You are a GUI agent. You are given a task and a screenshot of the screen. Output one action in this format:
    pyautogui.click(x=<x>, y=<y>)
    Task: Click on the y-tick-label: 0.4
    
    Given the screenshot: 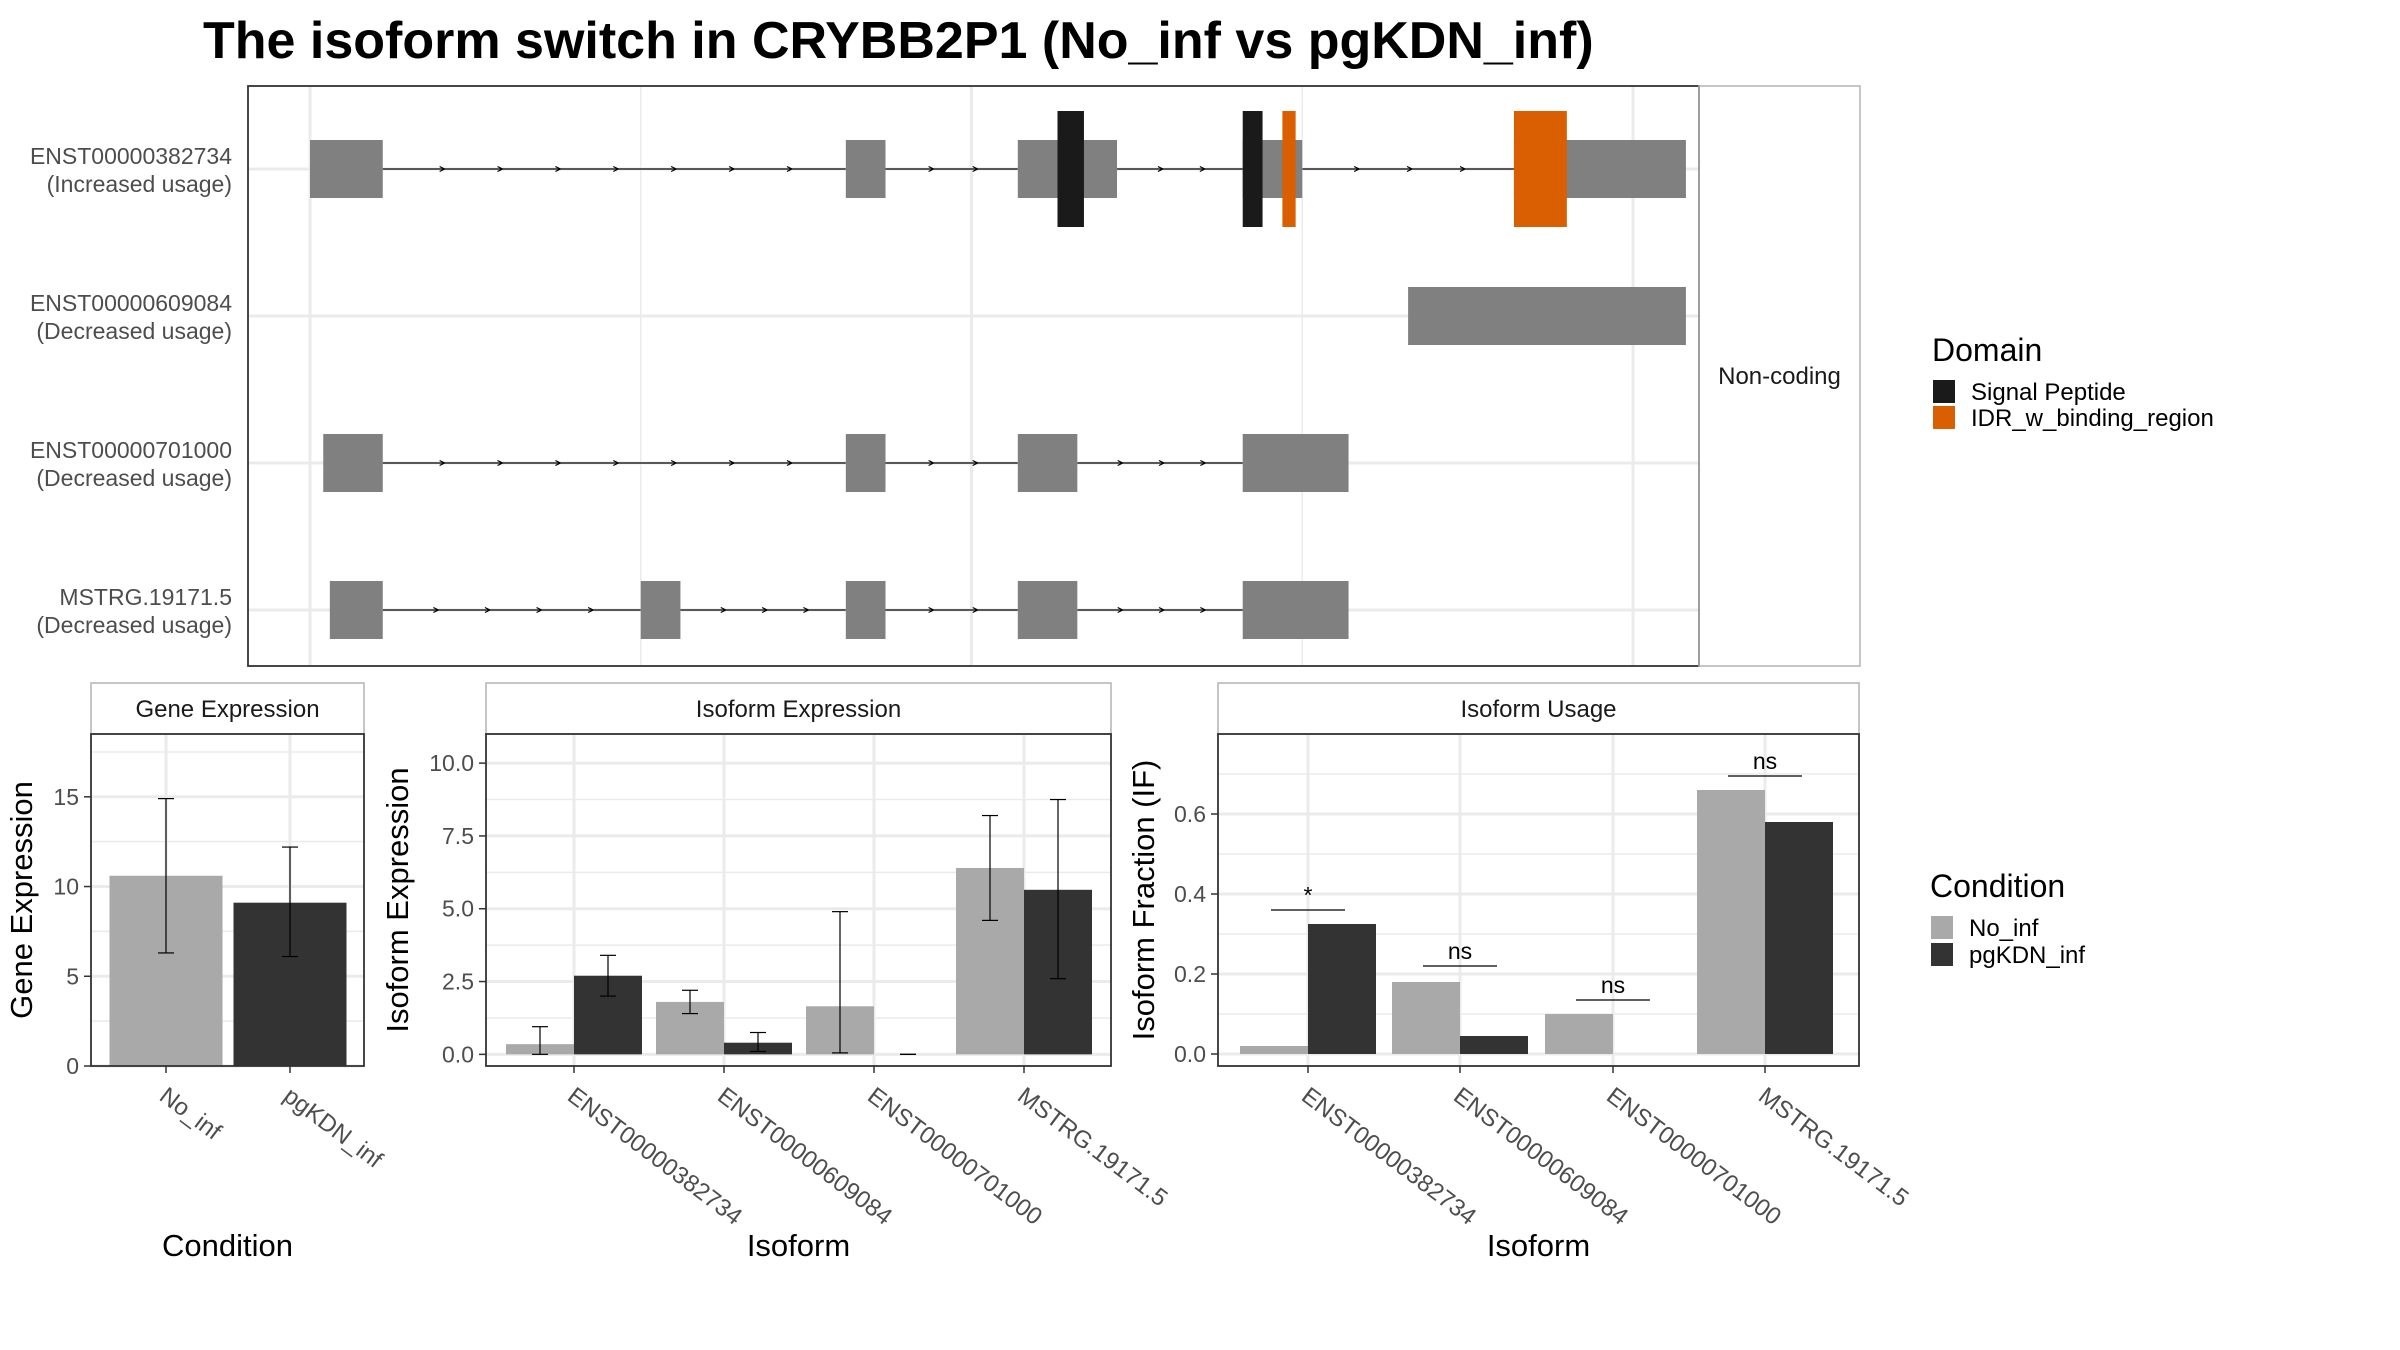 What is the action you would take?
    pyautogui.click(x=1190, y=894)
    